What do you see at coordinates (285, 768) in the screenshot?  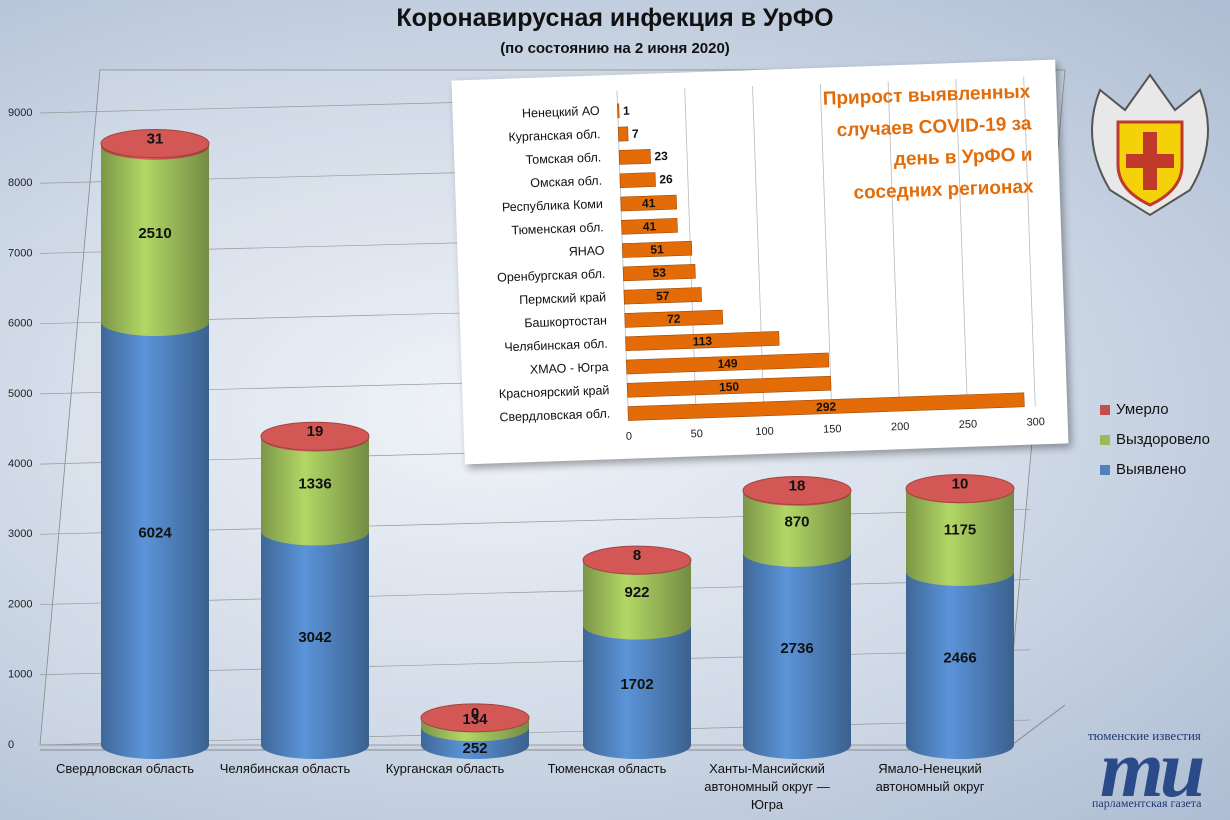 I see `x-tick-label: Челябинская область` at bounding box center [285, 768].